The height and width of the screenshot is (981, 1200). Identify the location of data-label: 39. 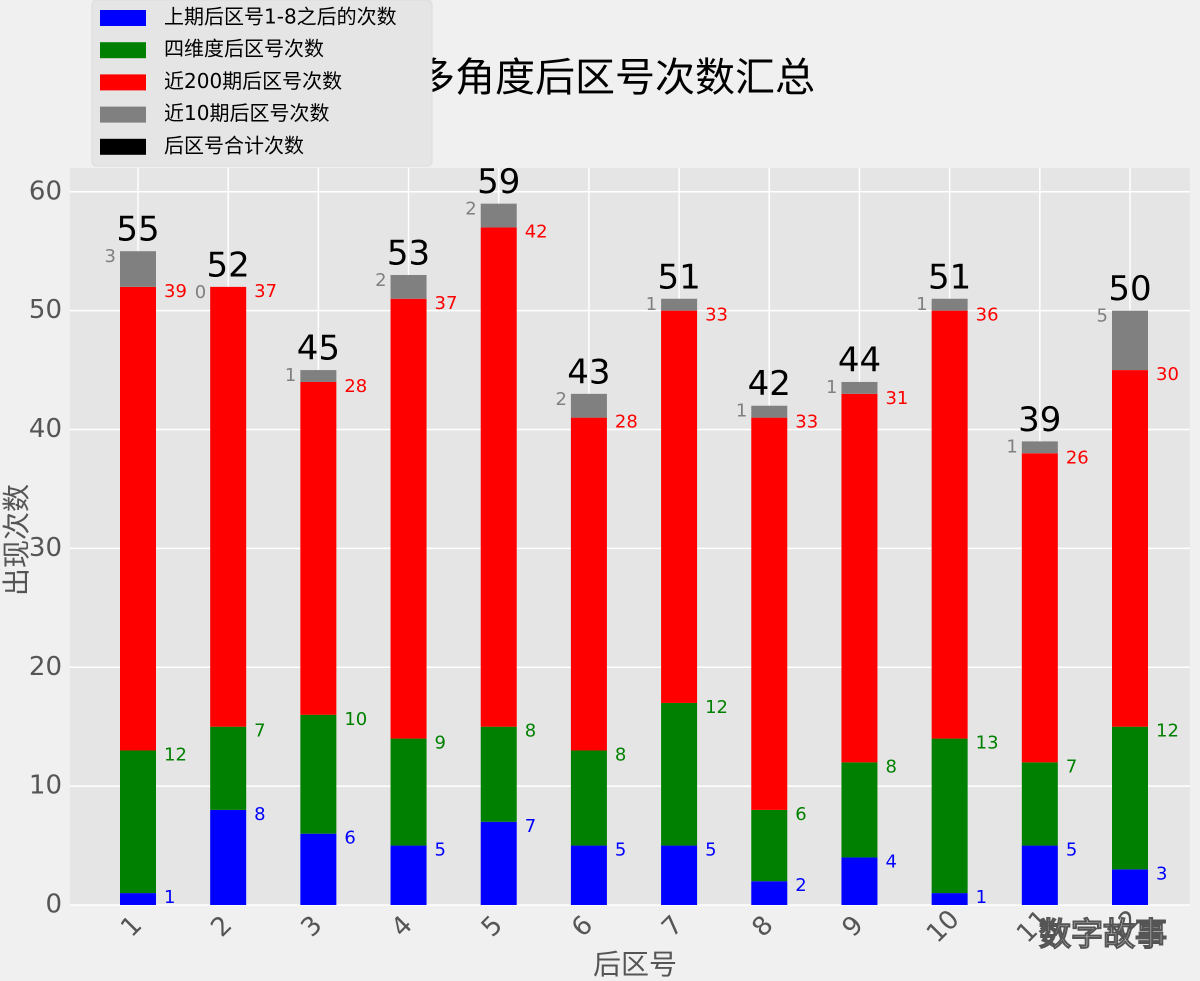
(175, 291).